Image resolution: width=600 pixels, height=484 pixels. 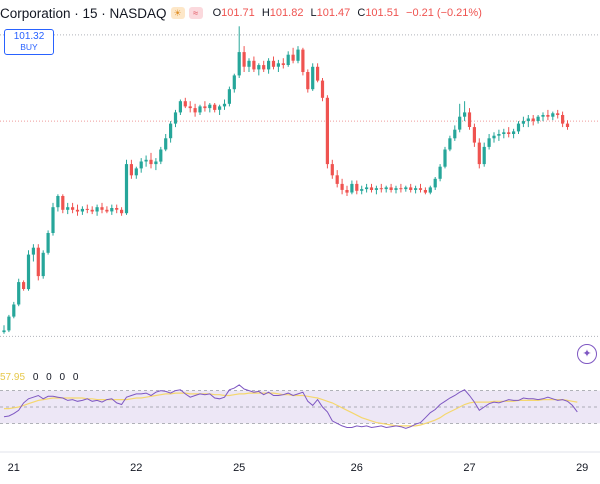 What do you see at coordinates (286, 13) in the screenshot?
I see `high-value: 101.82` at bounding box center [286, 13].